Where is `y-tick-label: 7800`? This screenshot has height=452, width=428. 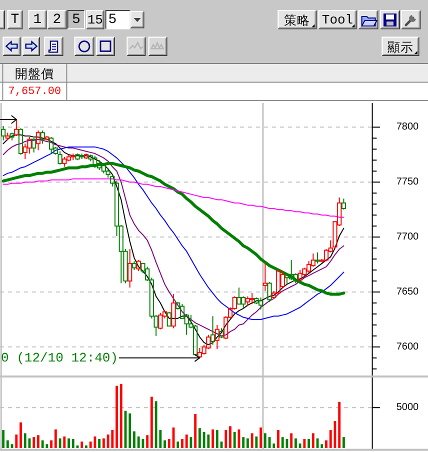
y-tick-label: 7800 is located at coordinates (408, 127).